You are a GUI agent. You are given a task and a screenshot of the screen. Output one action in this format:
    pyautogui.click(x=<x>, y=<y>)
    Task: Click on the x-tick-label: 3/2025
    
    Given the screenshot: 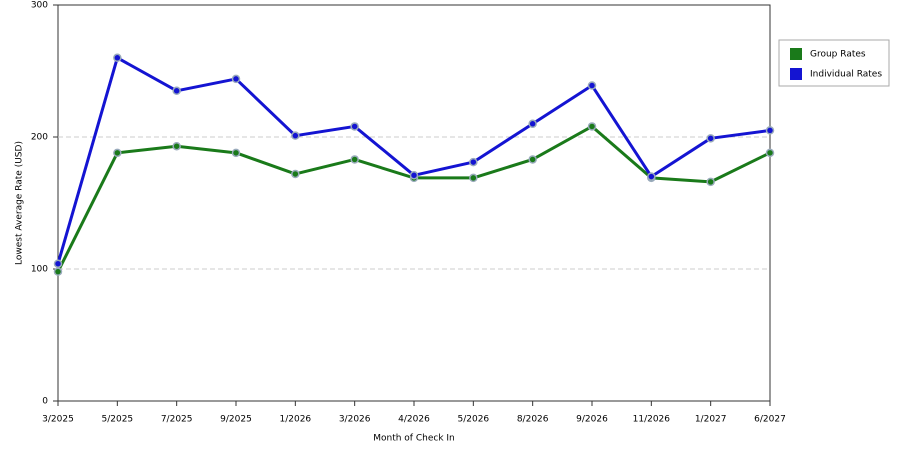 What is the action you would take?
    pyautogui.click(x=58, y=420)
    